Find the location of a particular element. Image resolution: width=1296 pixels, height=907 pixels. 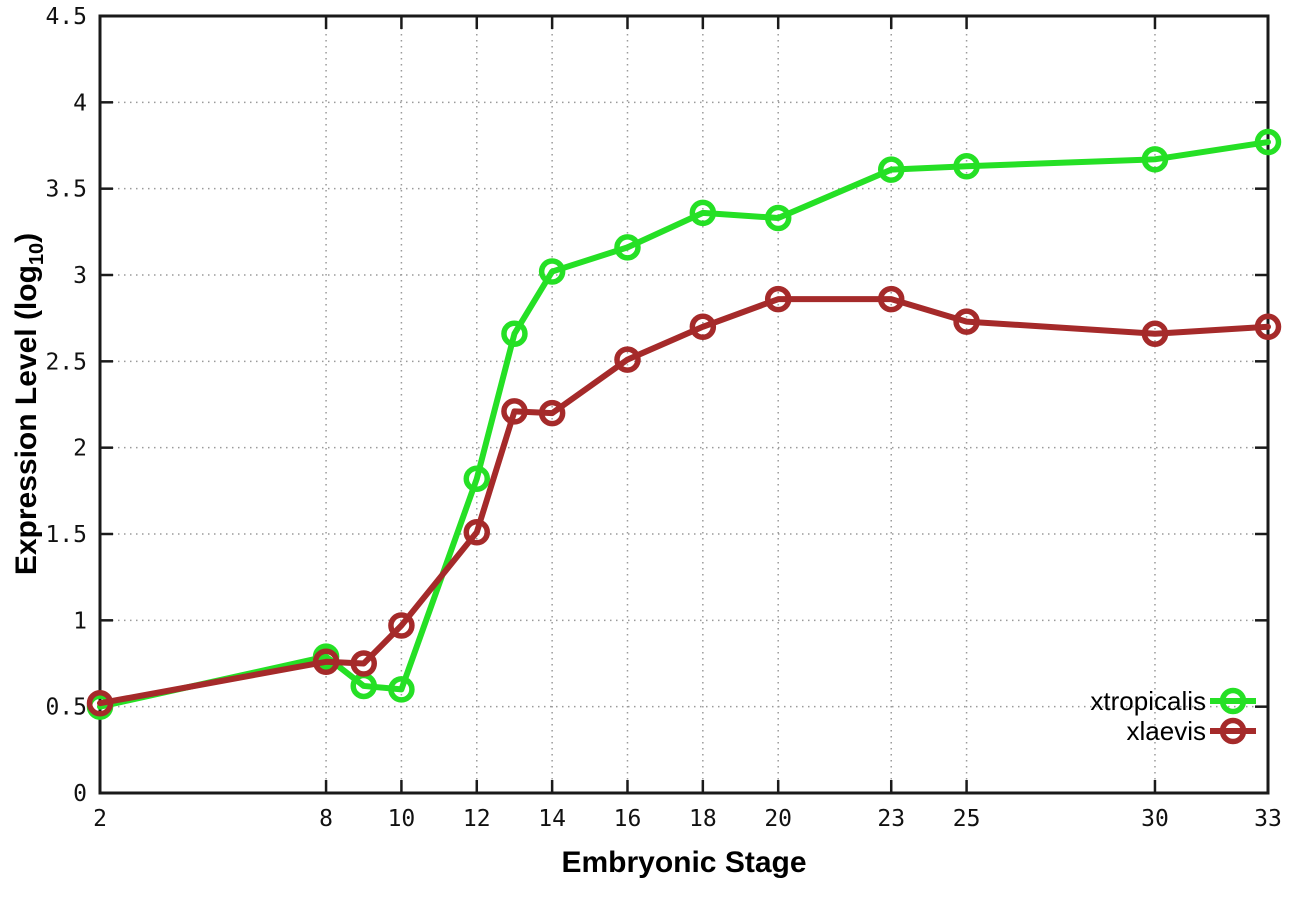

x-tick-label: 33 is located at coordinates (1268, 819).